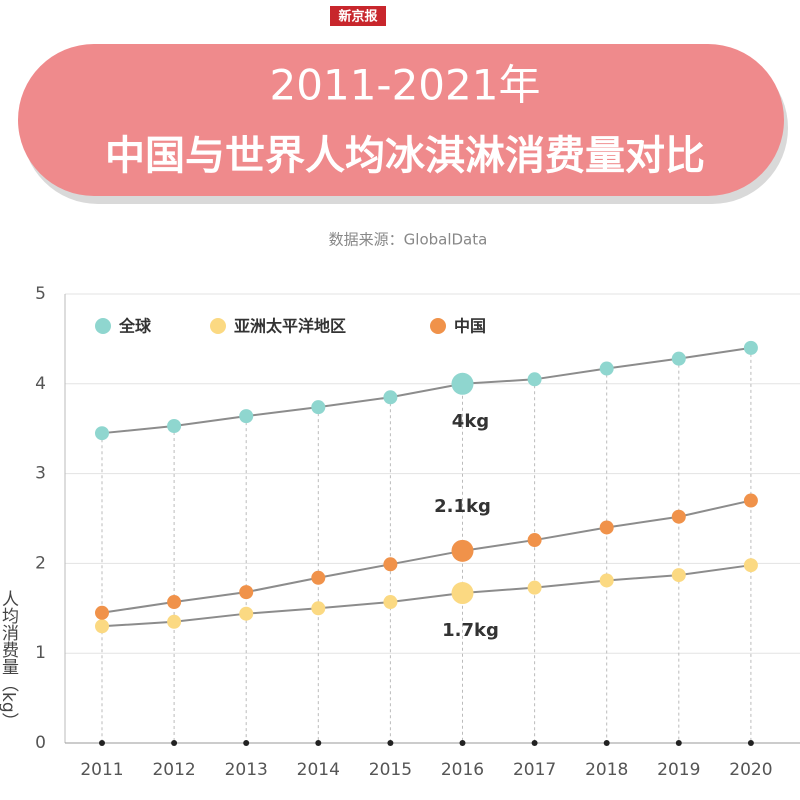 This screenshot has width=800, height=800. Describe the element at coordinates (290, 326) in the screenshot. I see `legend-label: 亚洲太平洋地区` at that location.